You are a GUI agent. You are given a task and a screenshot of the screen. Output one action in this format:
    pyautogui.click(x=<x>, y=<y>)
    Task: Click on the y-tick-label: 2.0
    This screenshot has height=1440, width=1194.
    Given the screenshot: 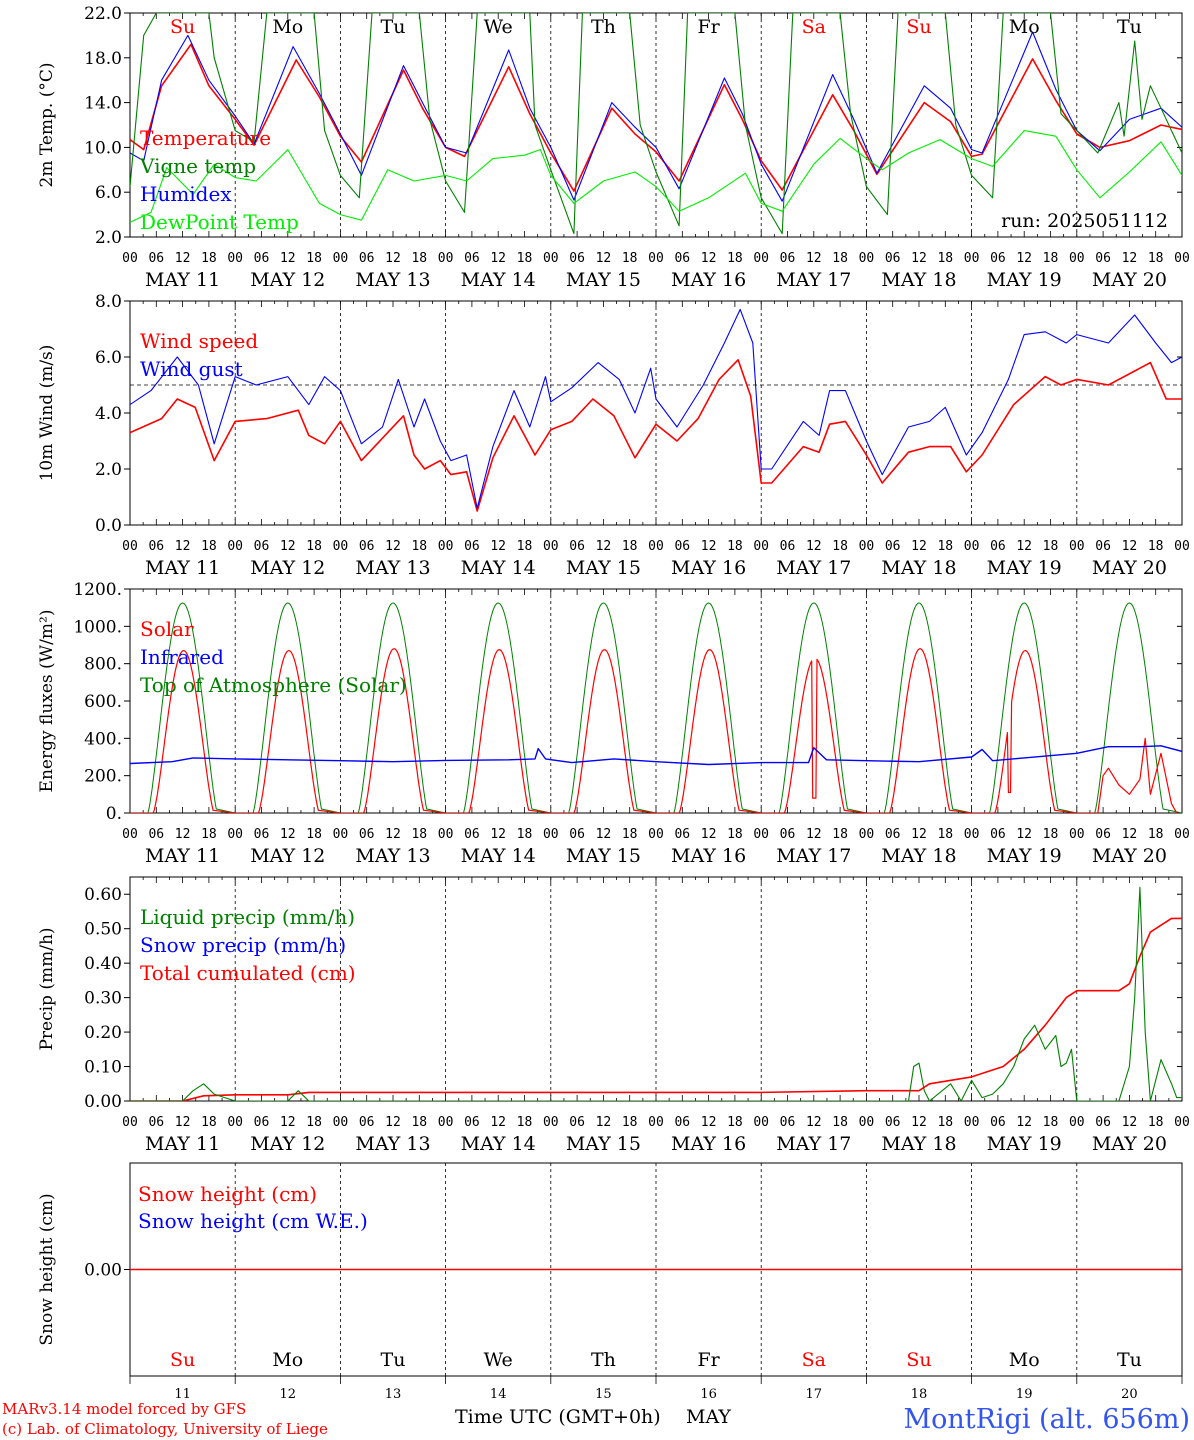 What is the action you would take?
    pyautogui.click(x=108, y=470)
    